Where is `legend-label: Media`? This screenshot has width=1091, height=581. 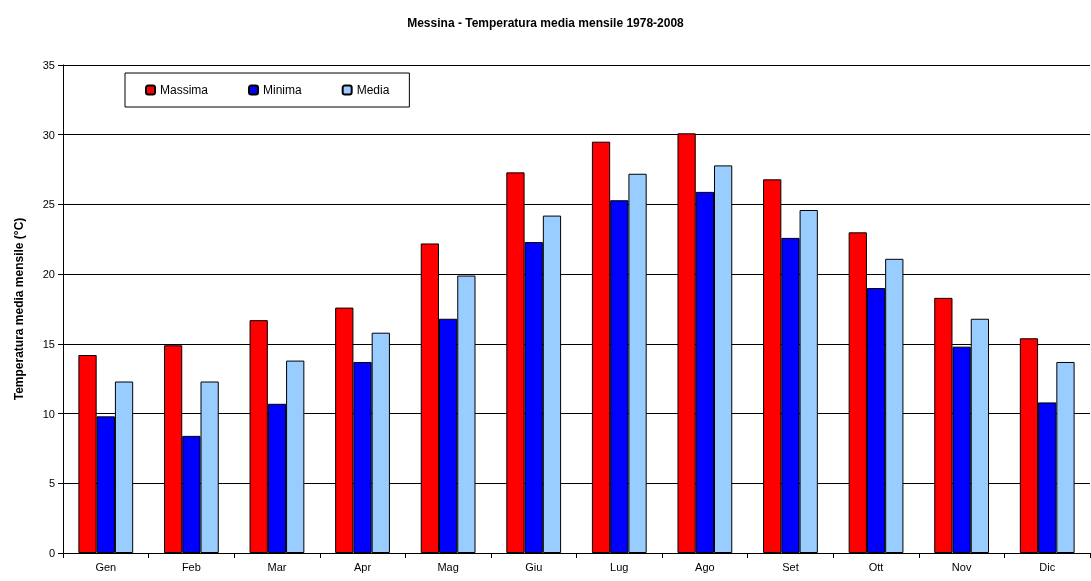
legend-label: Media is located at coordinates (373, 90).